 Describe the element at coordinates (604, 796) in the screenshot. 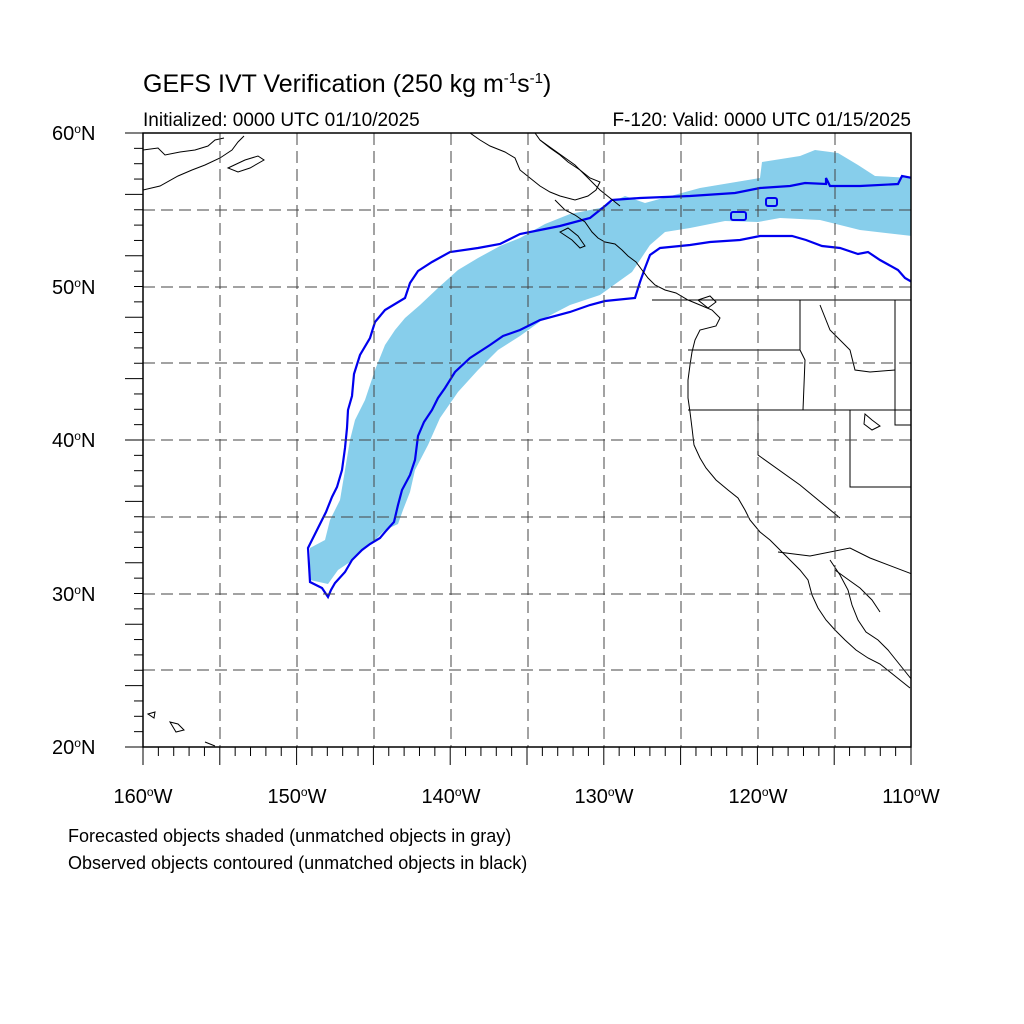

I see `lon-label-130w: 130oW` at that location.